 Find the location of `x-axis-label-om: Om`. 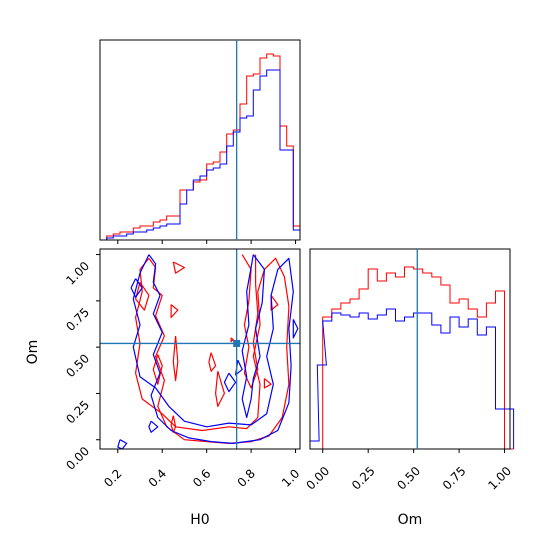

x-axis-label-om: Om is located at coordinates (410, 520).